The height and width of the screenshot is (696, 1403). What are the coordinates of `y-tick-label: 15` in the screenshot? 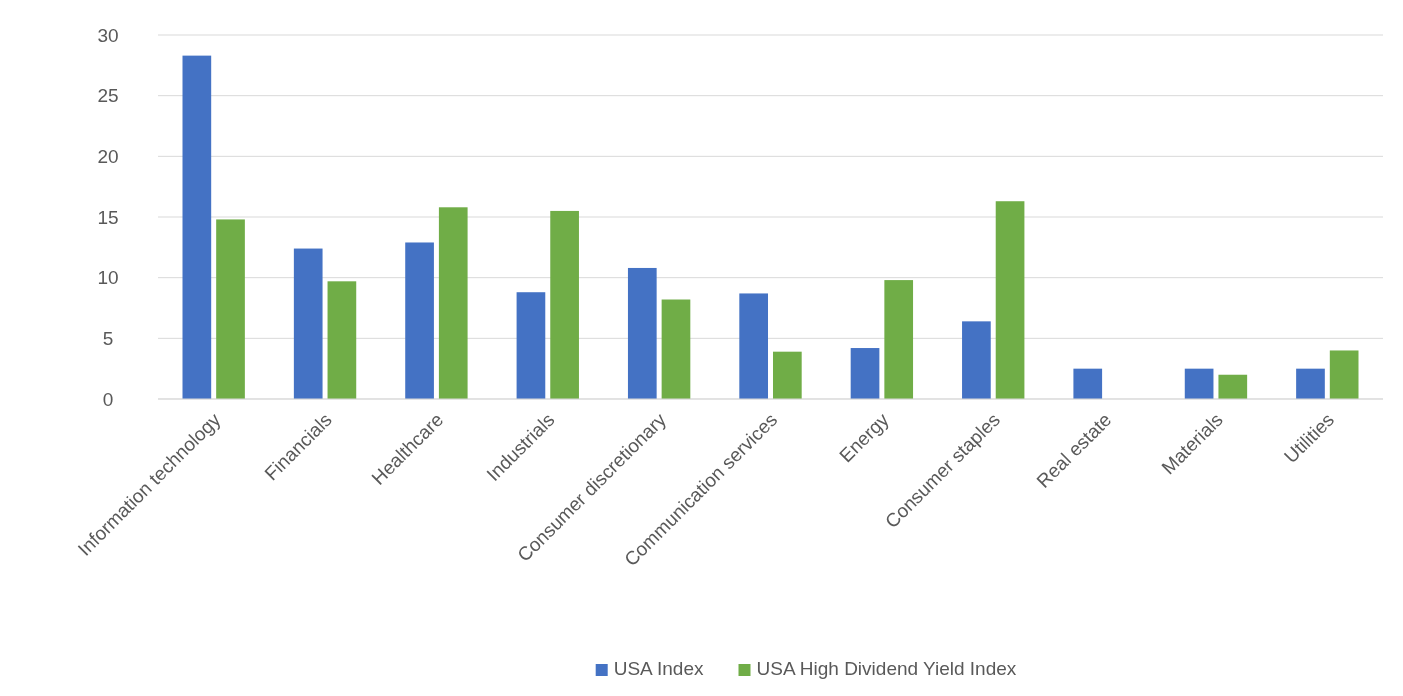 It's located at (108, 217).